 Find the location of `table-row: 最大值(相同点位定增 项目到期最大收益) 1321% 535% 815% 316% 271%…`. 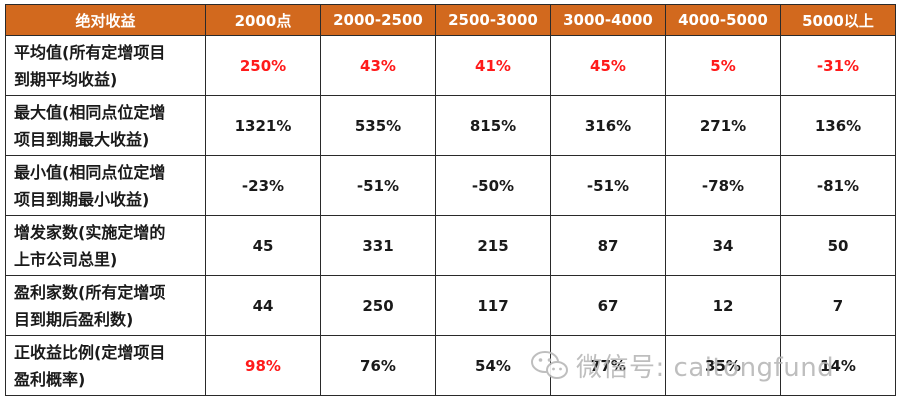

table-row: 最大值(相同点位定增 项目到期最大收益) 1321% 535% 815% 316% 271%… is located at coordinates (450, 125).